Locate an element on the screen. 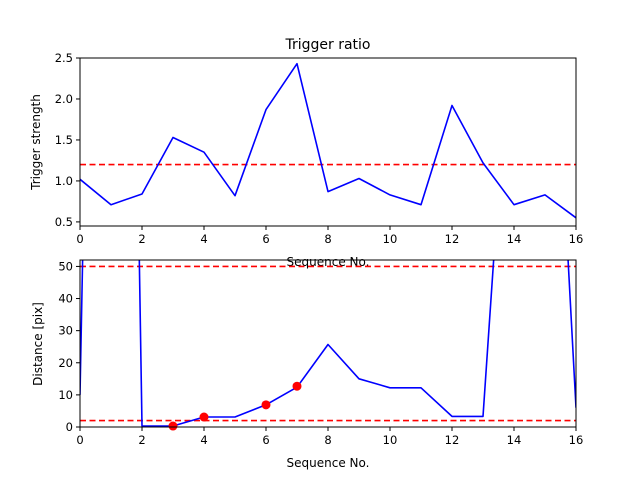 Image resolution: width=640 pixels, height=480 pixels. top-x-tick-label: 2 is located at coordinates (141, 239).